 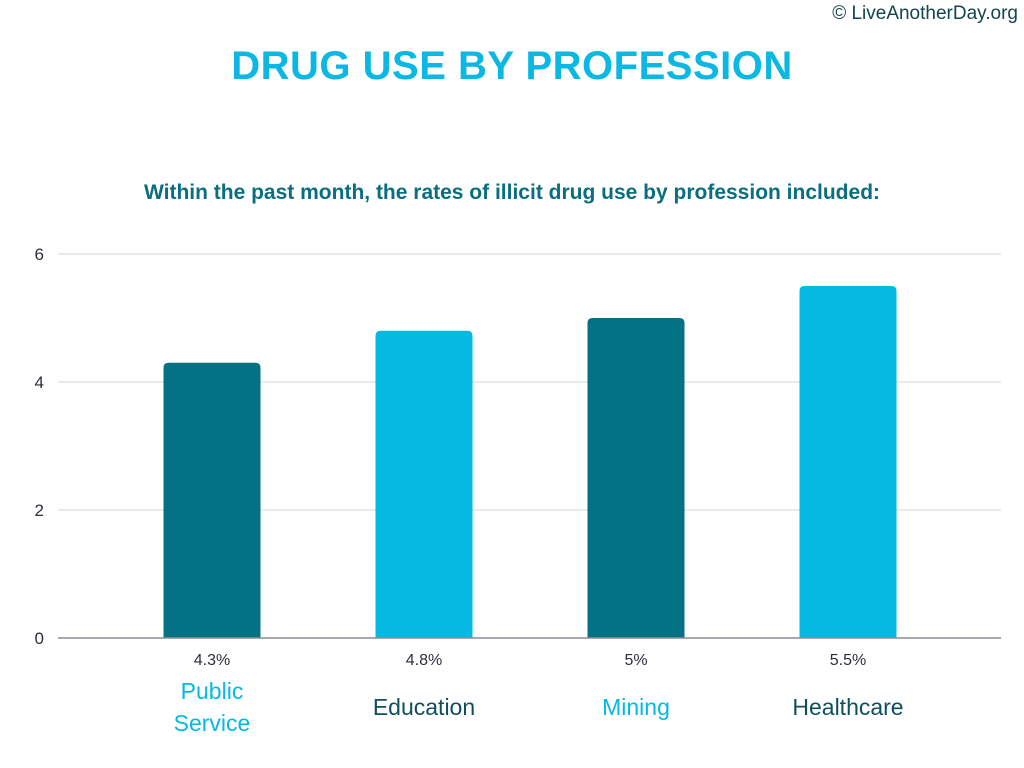 I want to click on category-label: Public Service, so click(x=212, y=707).